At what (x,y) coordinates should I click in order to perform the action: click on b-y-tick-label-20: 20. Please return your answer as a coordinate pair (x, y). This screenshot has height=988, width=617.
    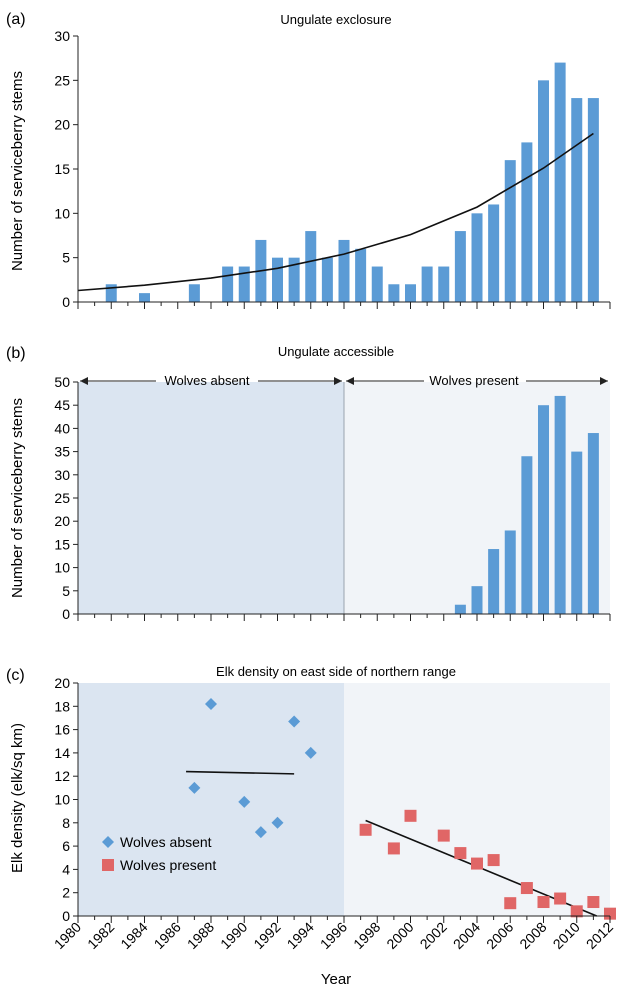
    Looking at the image, I should click on (62, 521).